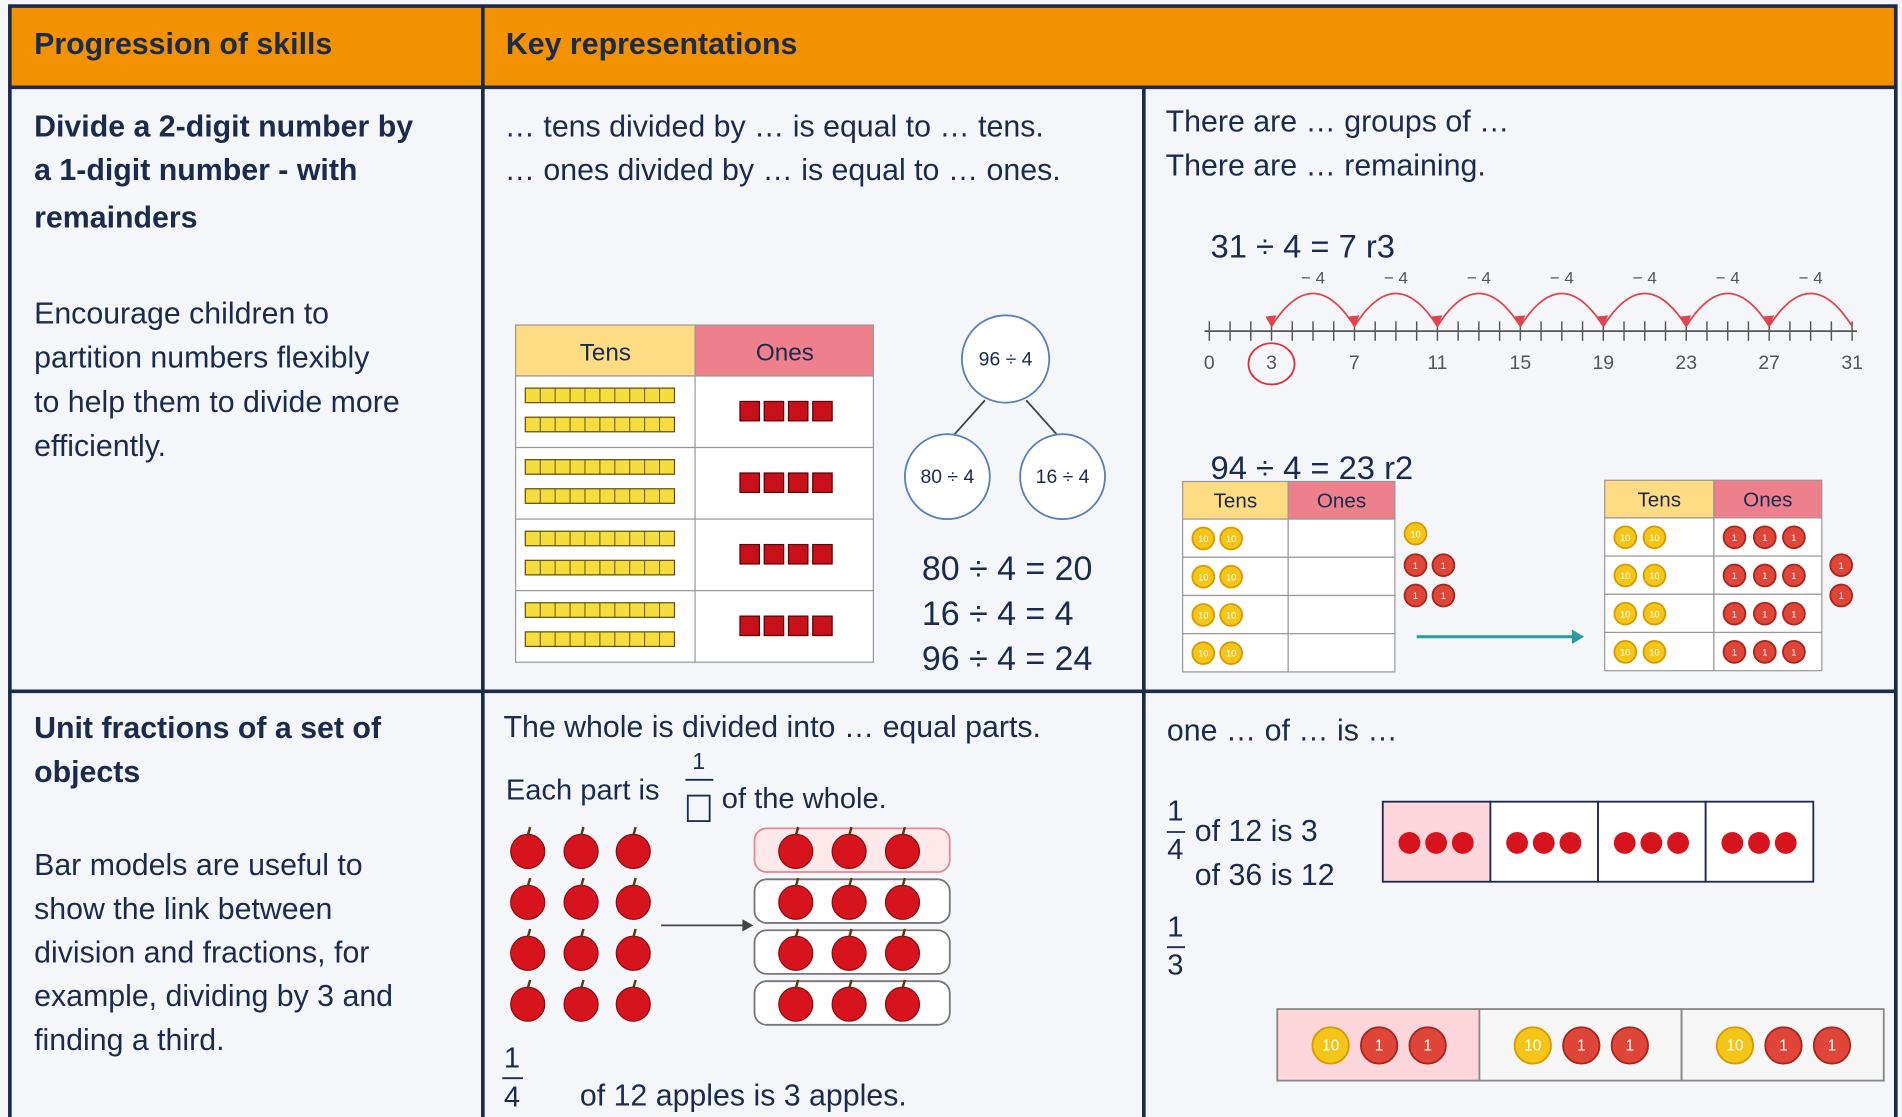 The width and height of the screenshot is (1902, 1117). I want to click on number-label: 11, so click(1437, 363).